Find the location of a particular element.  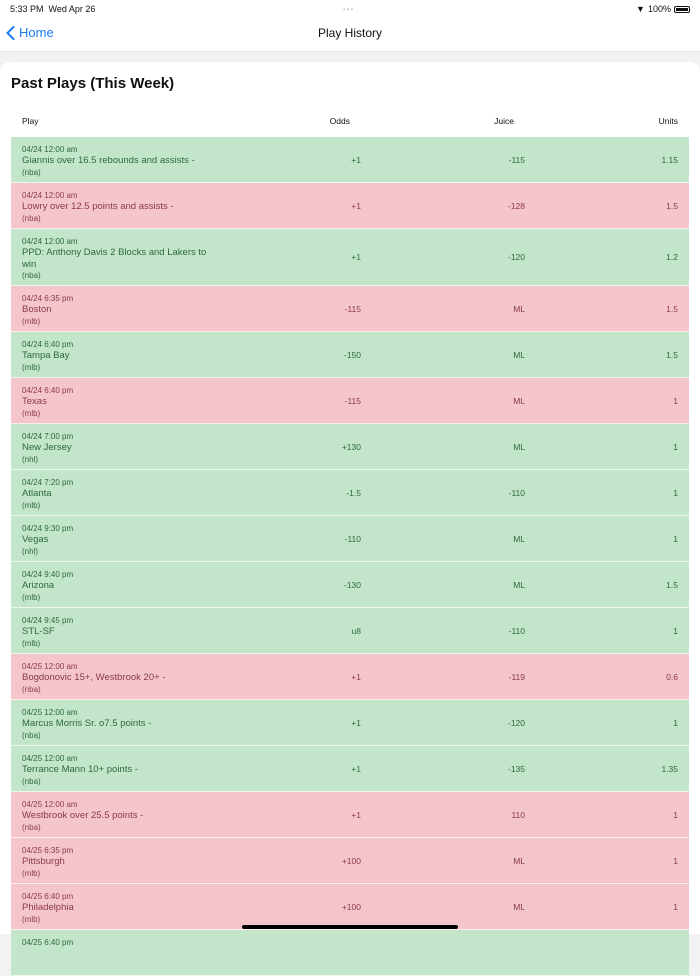

juice-cell: -135 is located at coordinates (516, 768).